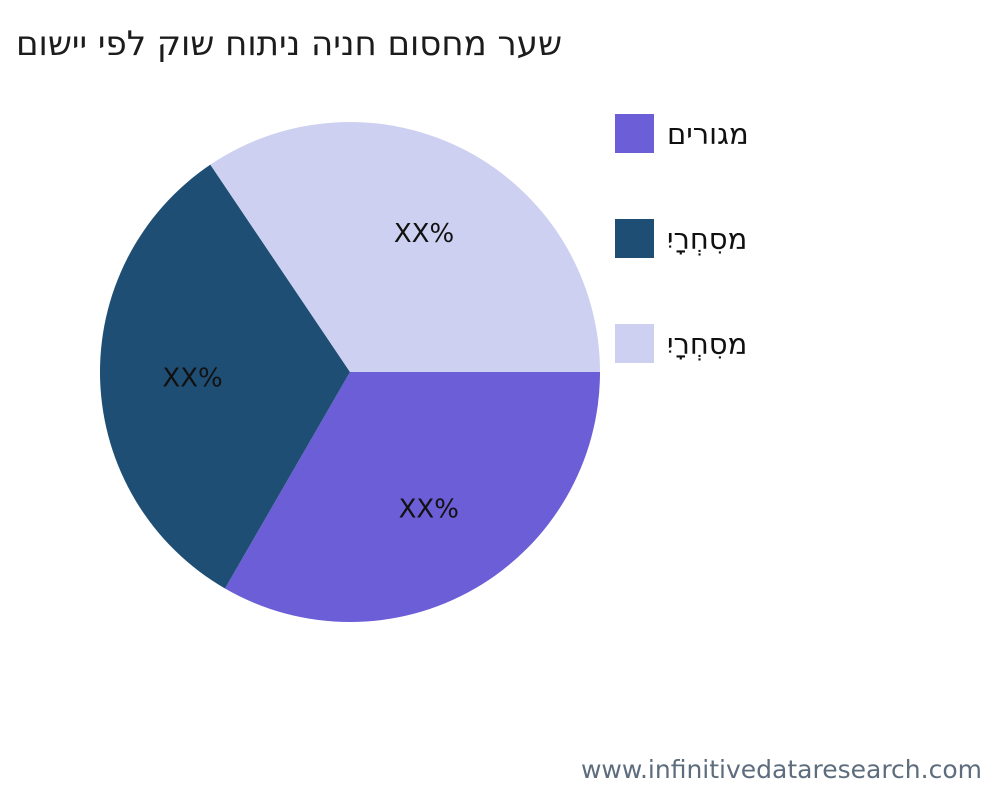 The image size is (1000, 800). What do you see at coordinates (429, 509) in the screenshot?
I see `slice-percent-label-0: XX%` at bounding box center [429, 509].